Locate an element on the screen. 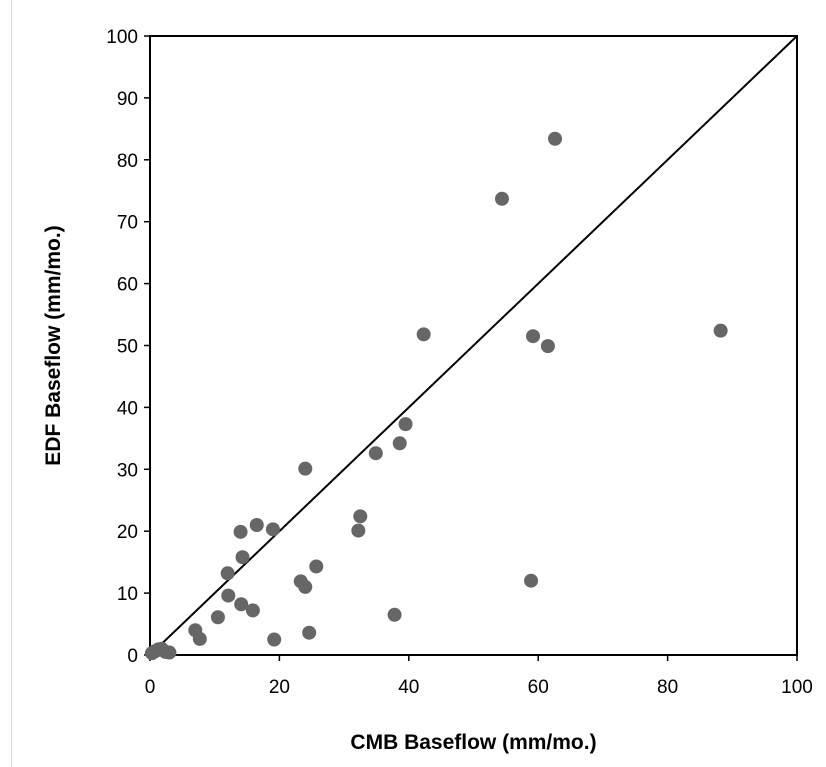 The height and width of the screenshot is (767, 826). y-tick-label: 0 is located at coordinates (132, 656).